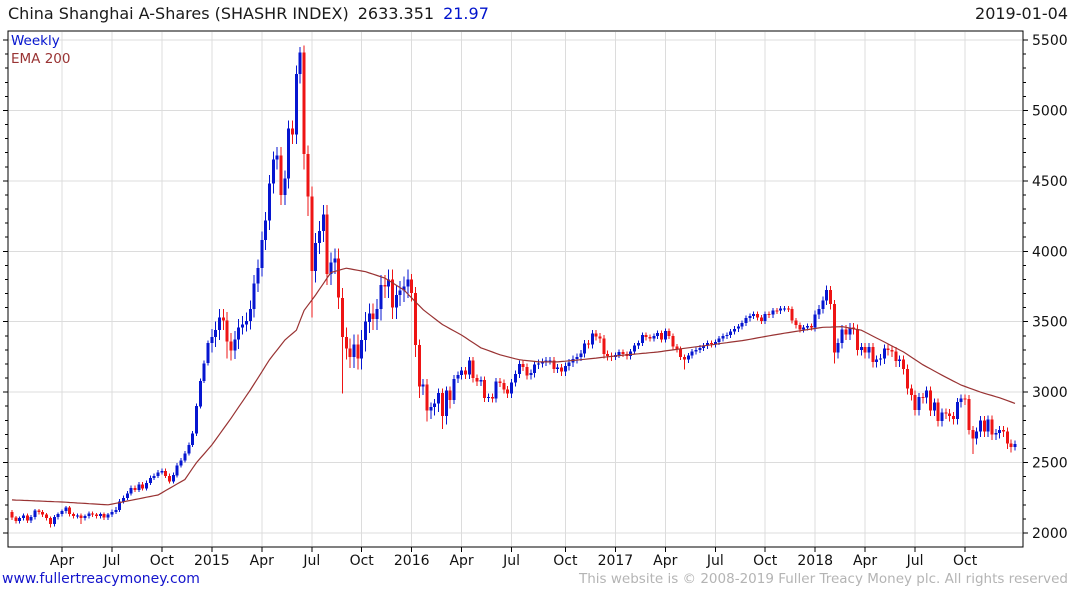 This screenshot has width=1075, height=600. Describe the element at coordinates (40, 50) in the screenshot. I see `chart-legend: Weekly EMA 200` at that location.